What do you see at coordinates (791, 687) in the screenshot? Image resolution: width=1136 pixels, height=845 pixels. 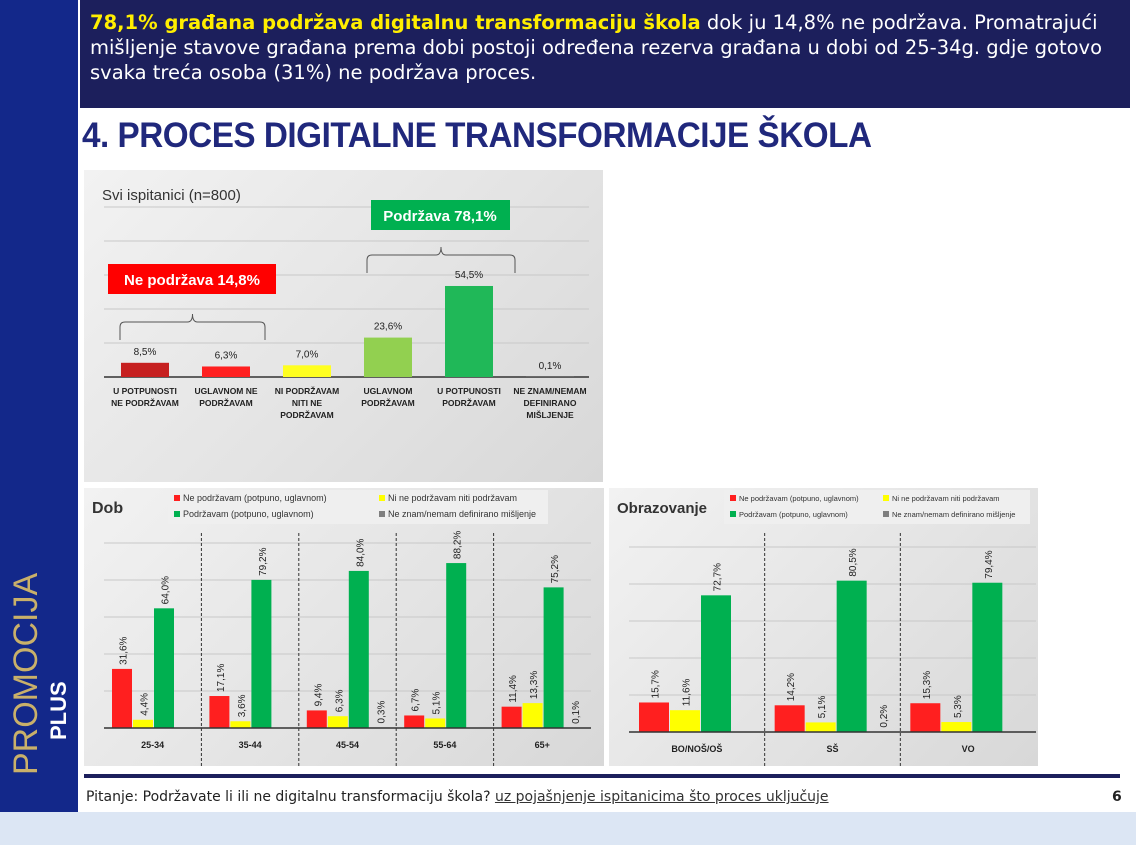 I see `data-label: 14,2%` at bounding box center [791, 687].